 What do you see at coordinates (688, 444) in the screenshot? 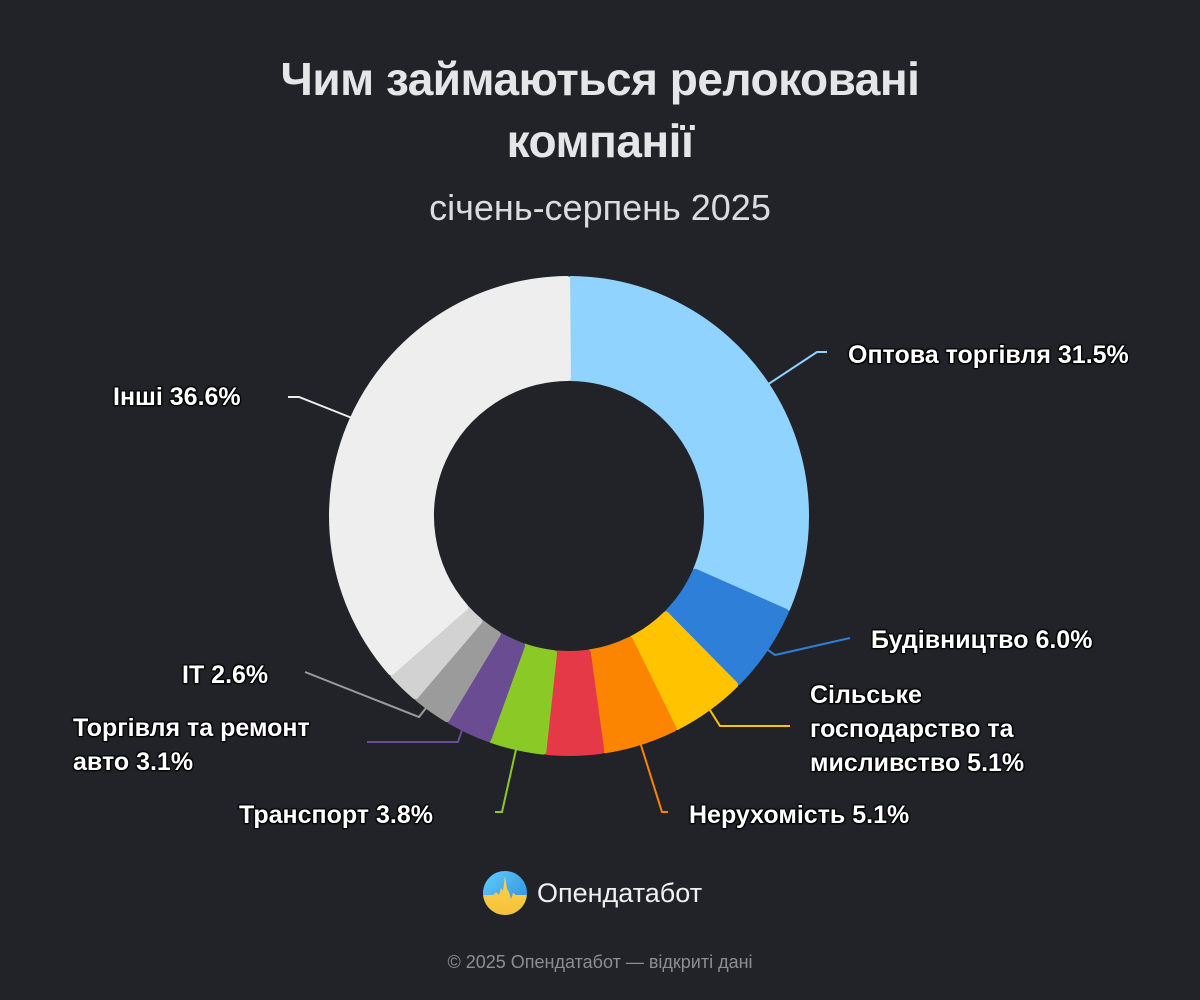
I see `donut-slice-оптова-торгівля` at bounding box center [688, 444].